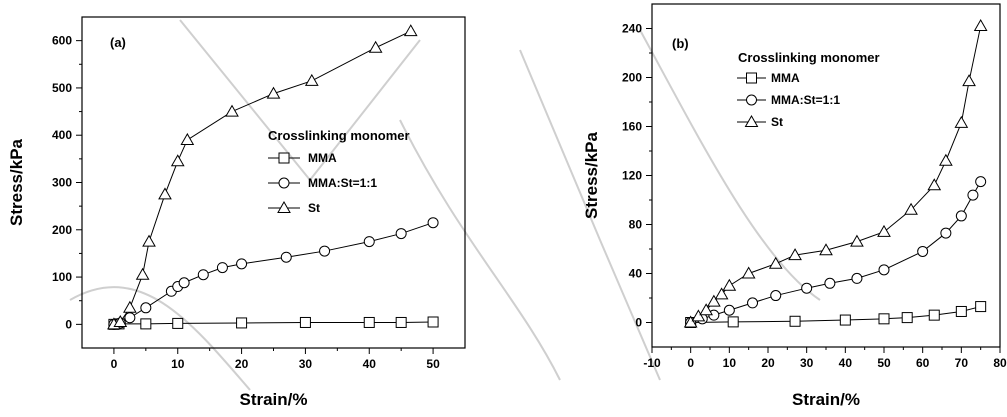  What do you see at coordinates (652, 363) in the screenshot?
I see `x-tick-label: -10` at bounding box center [652, 363].